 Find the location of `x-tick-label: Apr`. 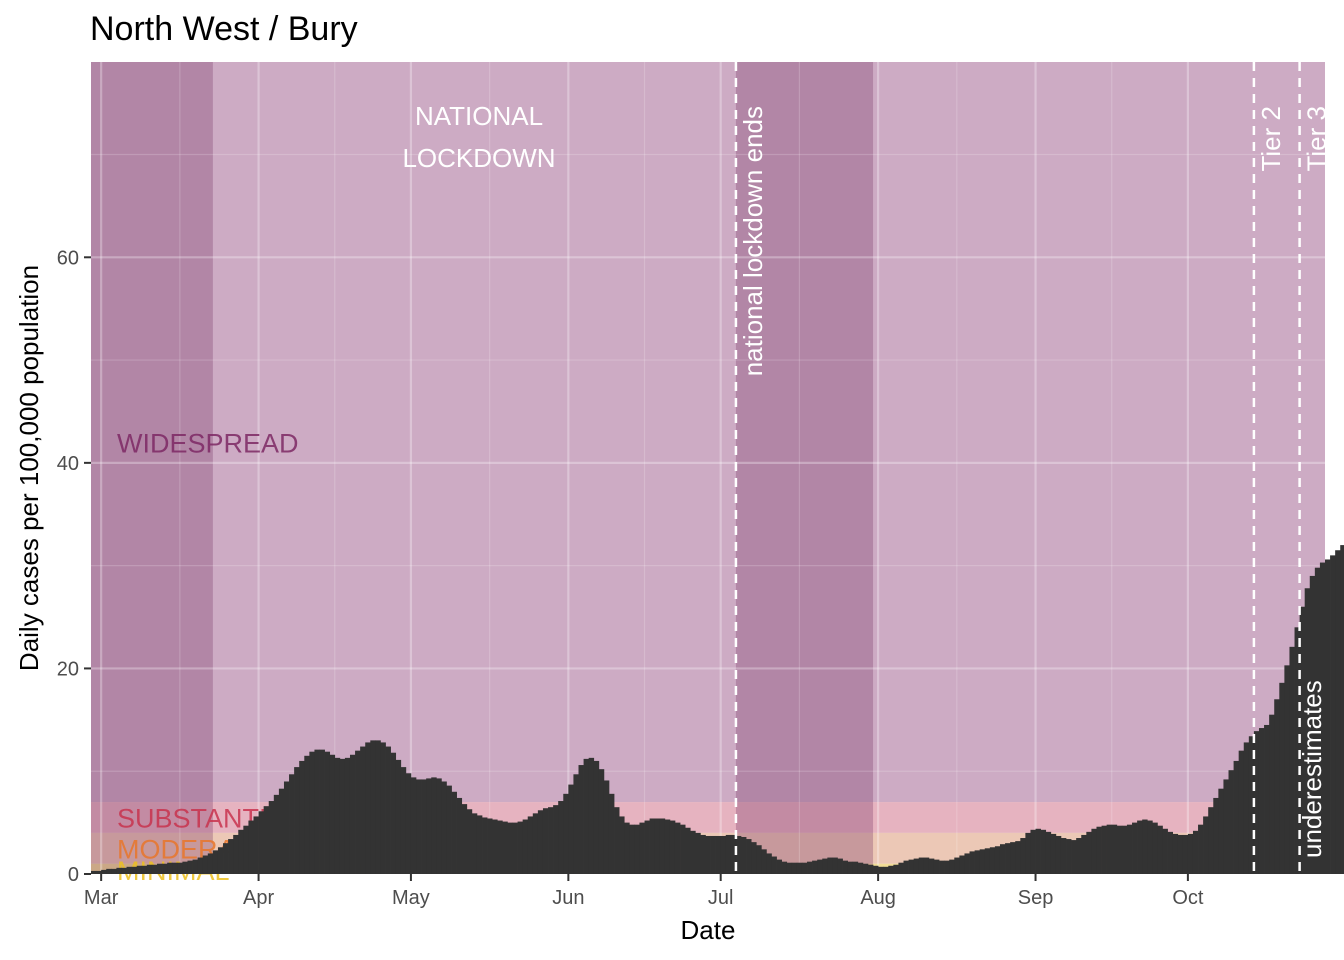

x-tick-label: Apr is located at coordinates (258, 898).